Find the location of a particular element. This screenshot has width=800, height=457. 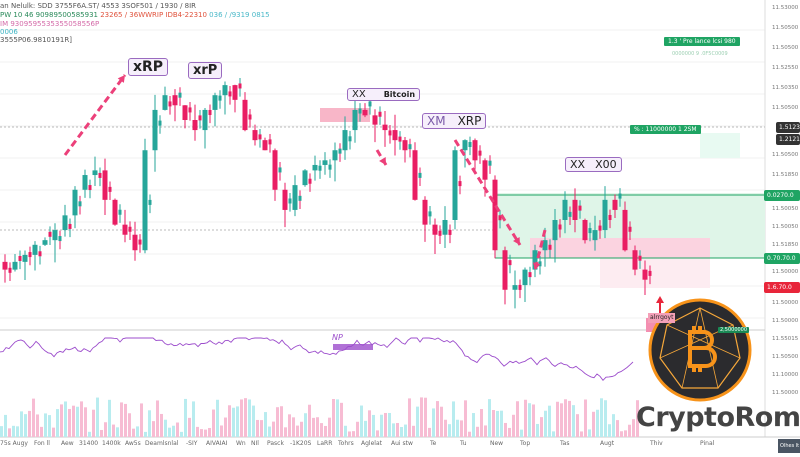

annotation-xrp-1: xRP is located at coordinates (148, 67).